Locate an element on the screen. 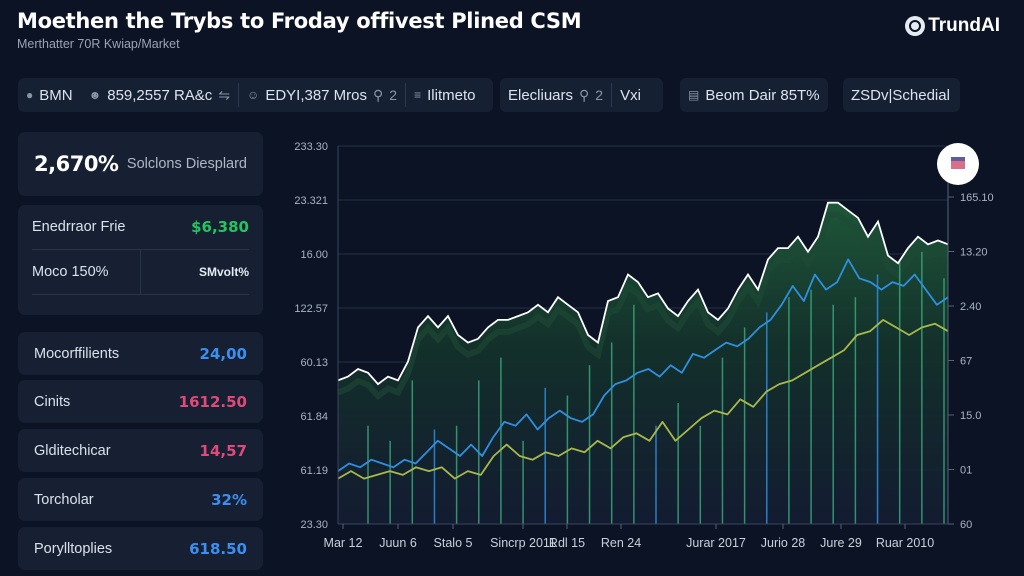 Image resolution: width=1024 pixels, height=576 pixels. y-left-tick-label: 23.30 is located at coordinates (314, 525).